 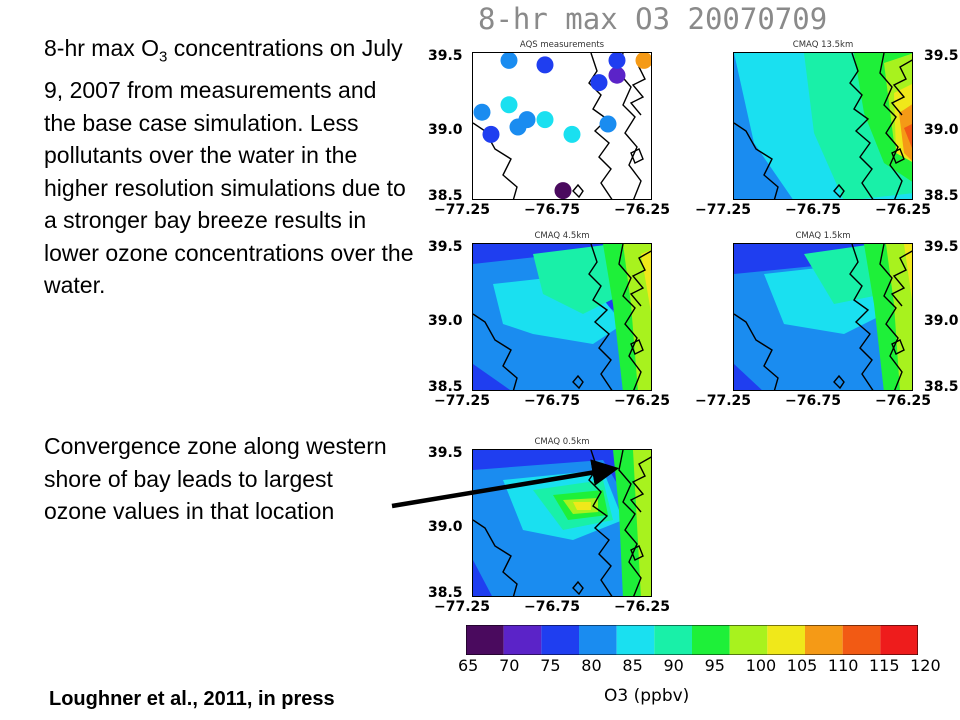 I want to click on colorbar-tick-label: 120, so click(x=925, y=665).